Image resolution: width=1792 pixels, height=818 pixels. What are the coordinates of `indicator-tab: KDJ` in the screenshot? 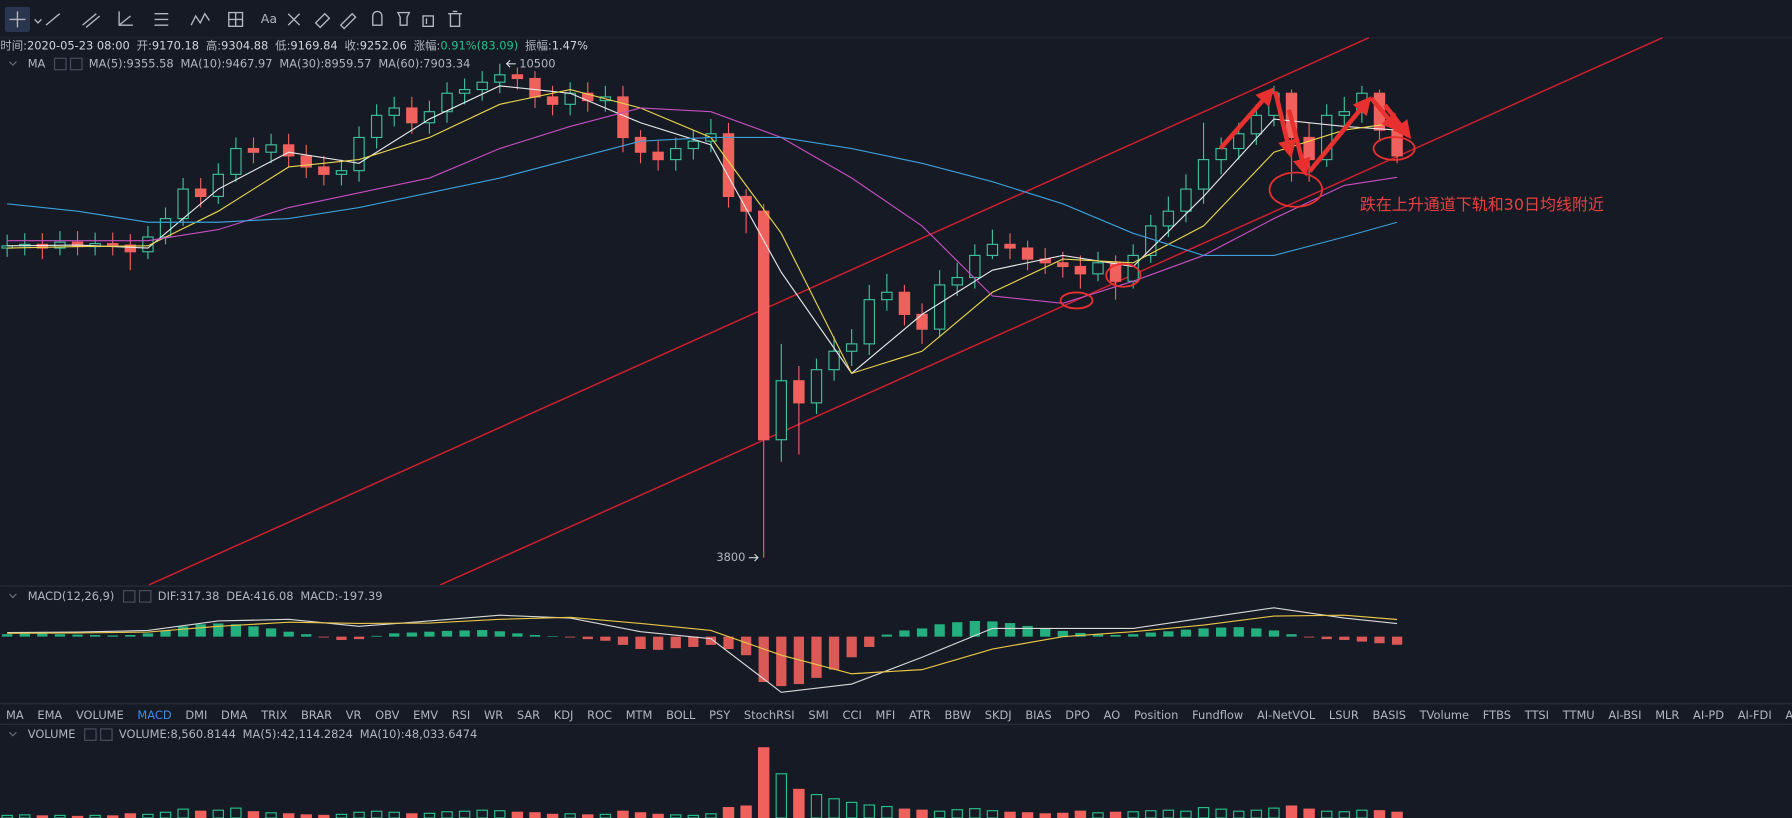 It's located at (564, 715).